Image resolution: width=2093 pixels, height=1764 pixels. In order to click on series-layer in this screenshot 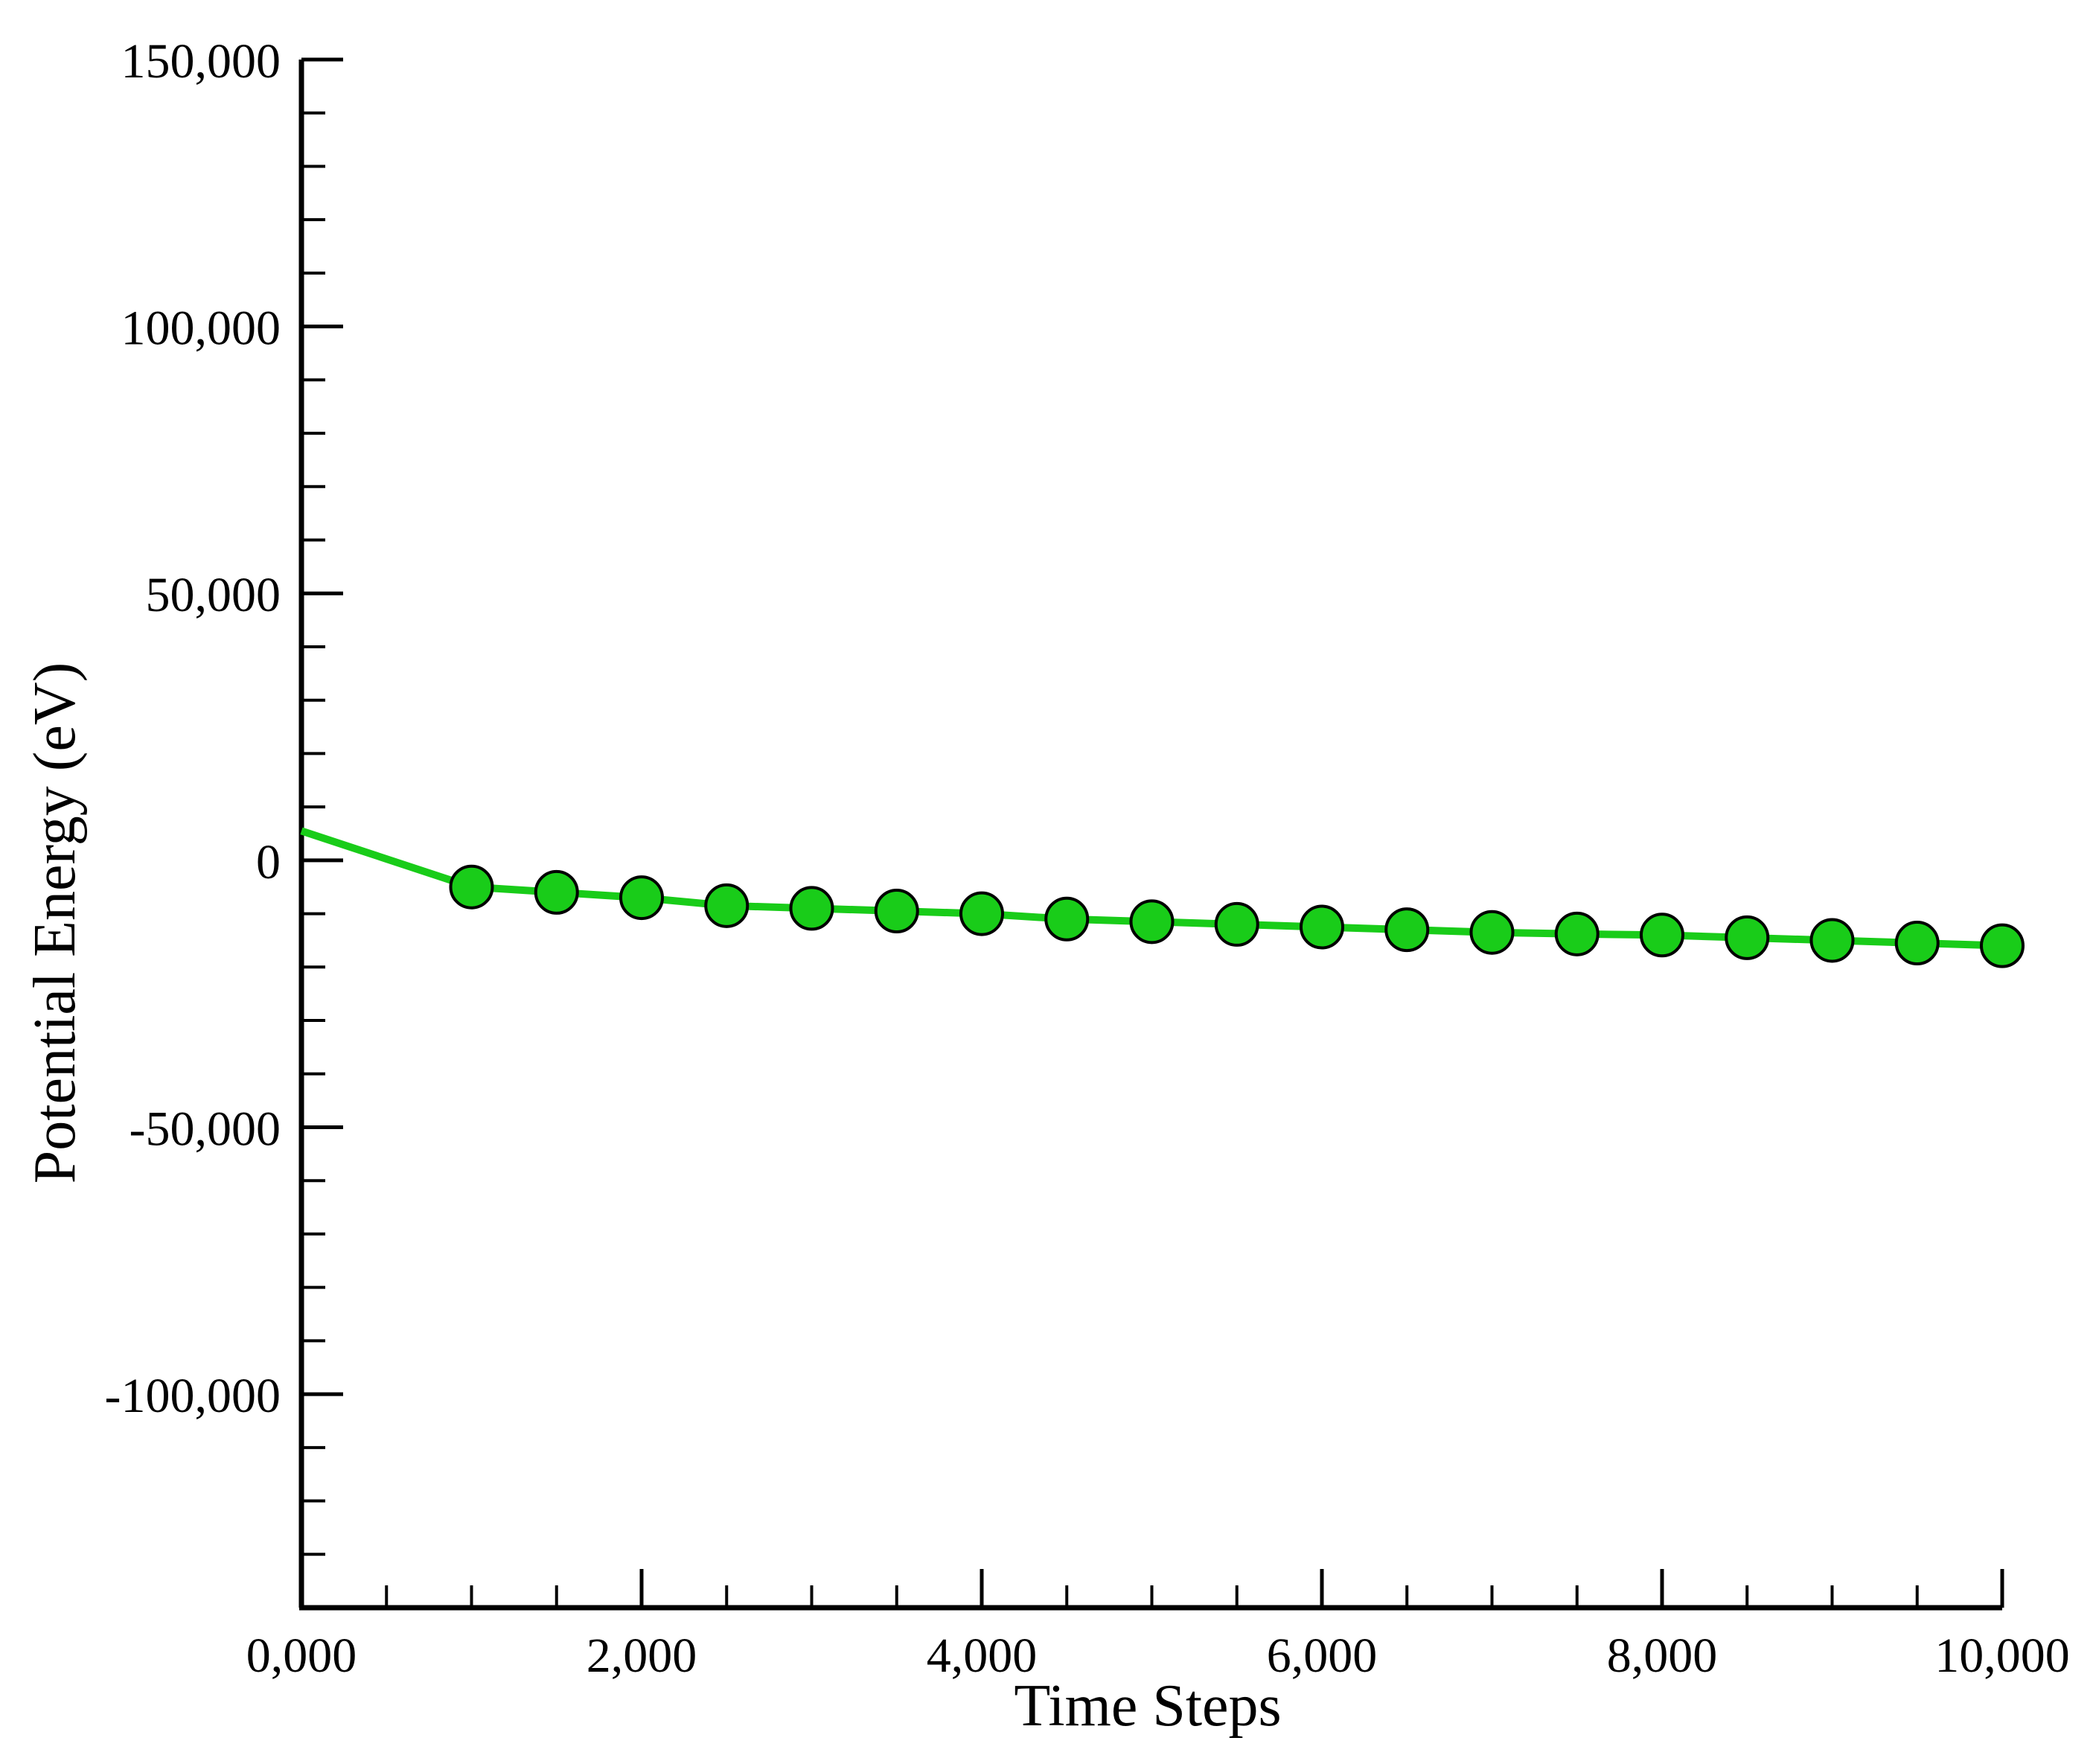, I will do `click(1162, 897)`.